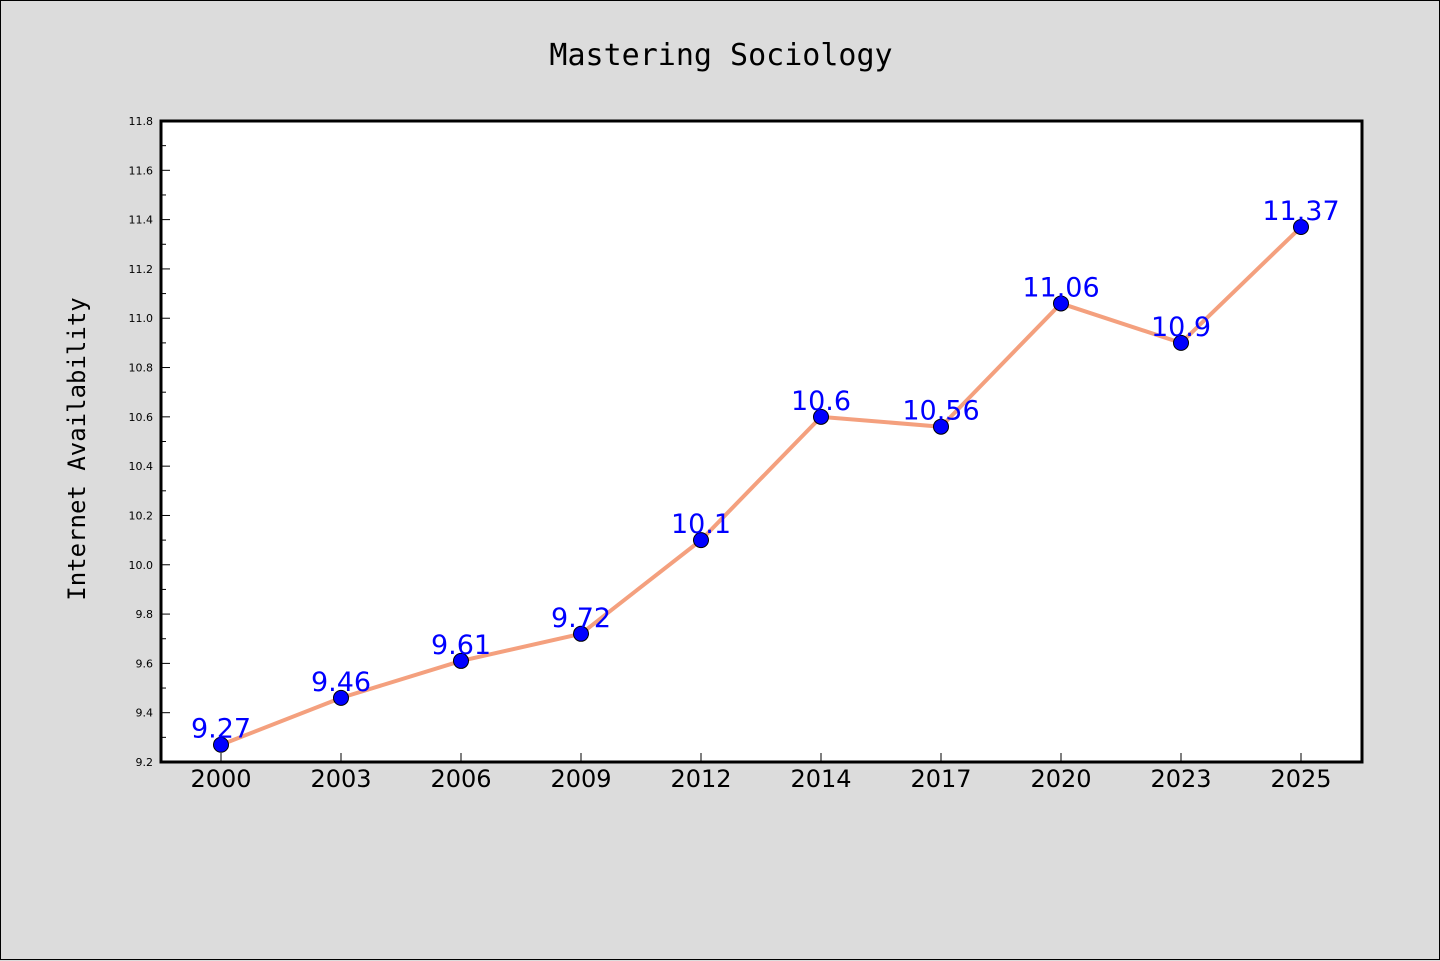 The image size is (1440, 961). What do you see at coordinates (145, 663) in the screenshot?
I see `y-tick-label: 9.6` at bounding box center [145, 663].